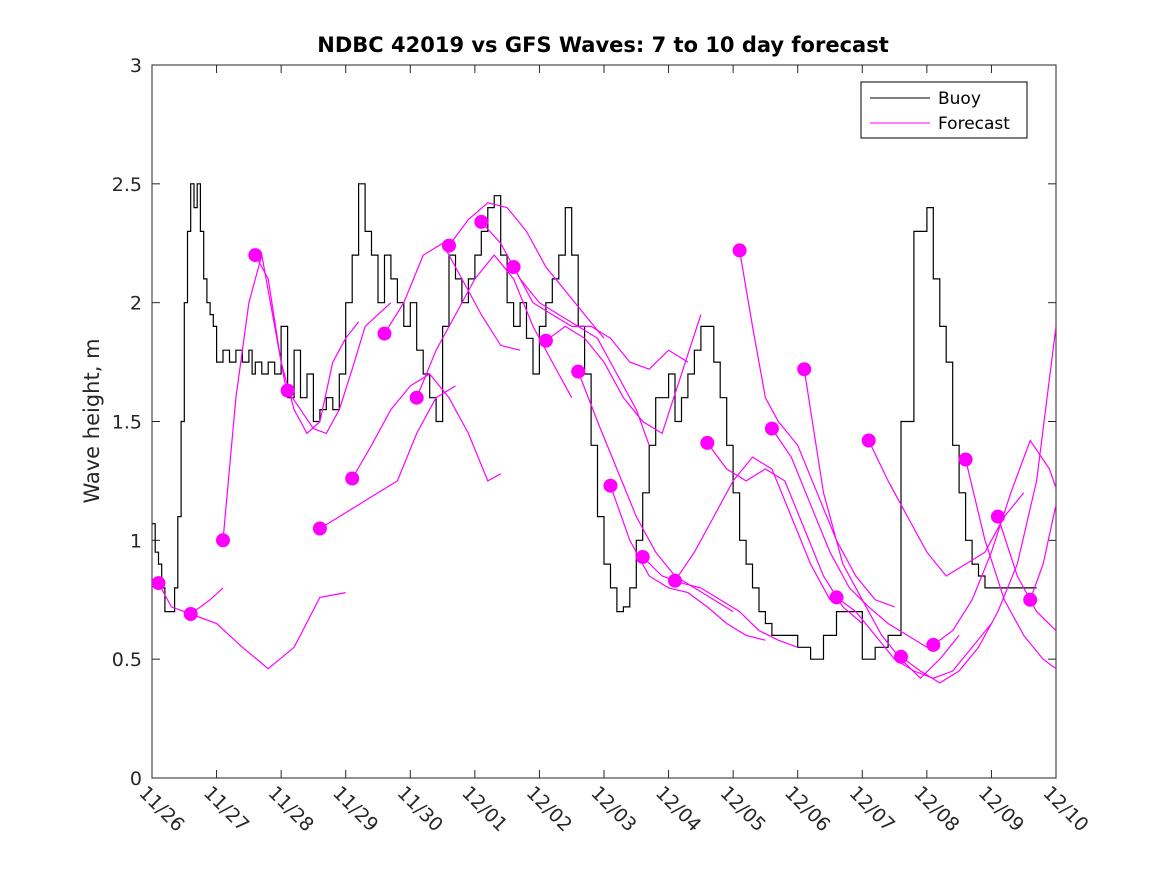 This screenshot has width=1167, height=875. What do you see at coordinates (136, 304) in the screenshot?
I see `y-tick-label: 2` at bounding box center [136, 304].